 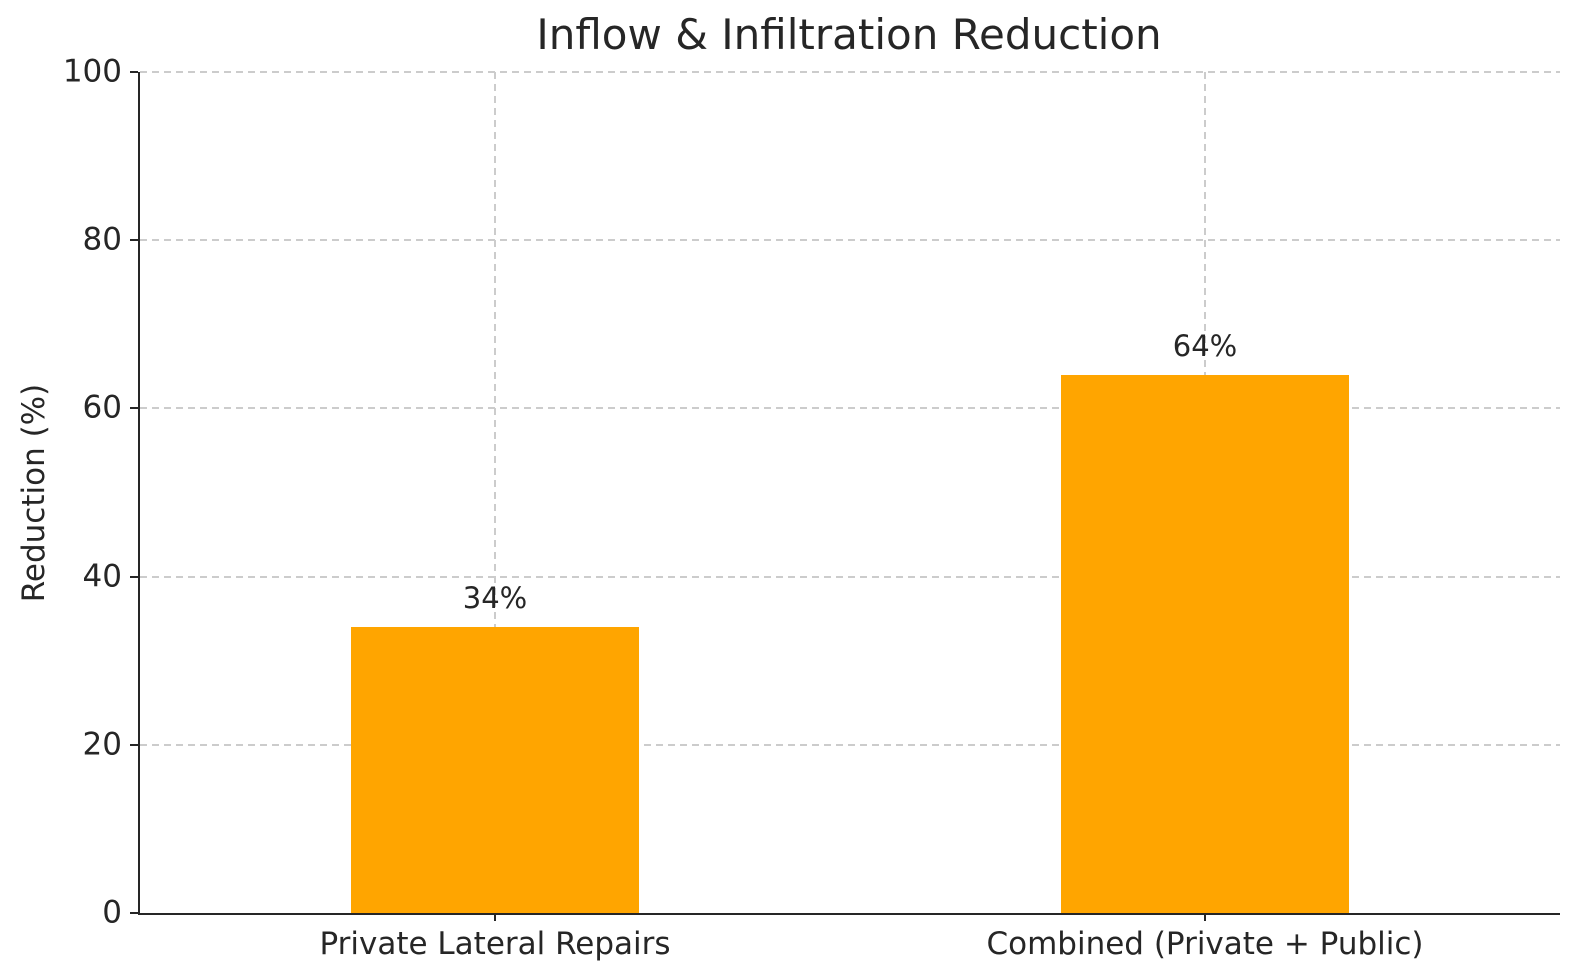 What do you see at coordinates (102, 744) in the screenshot?
I see `y-tick-label: 20` at bounding box center [102, 744].